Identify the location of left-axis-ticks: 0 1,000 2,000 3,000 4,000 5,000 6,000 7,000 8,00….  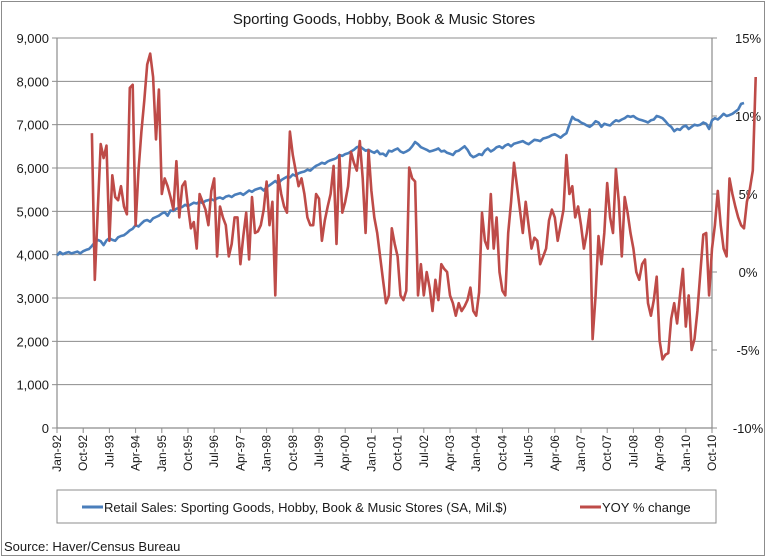
(36, 233).